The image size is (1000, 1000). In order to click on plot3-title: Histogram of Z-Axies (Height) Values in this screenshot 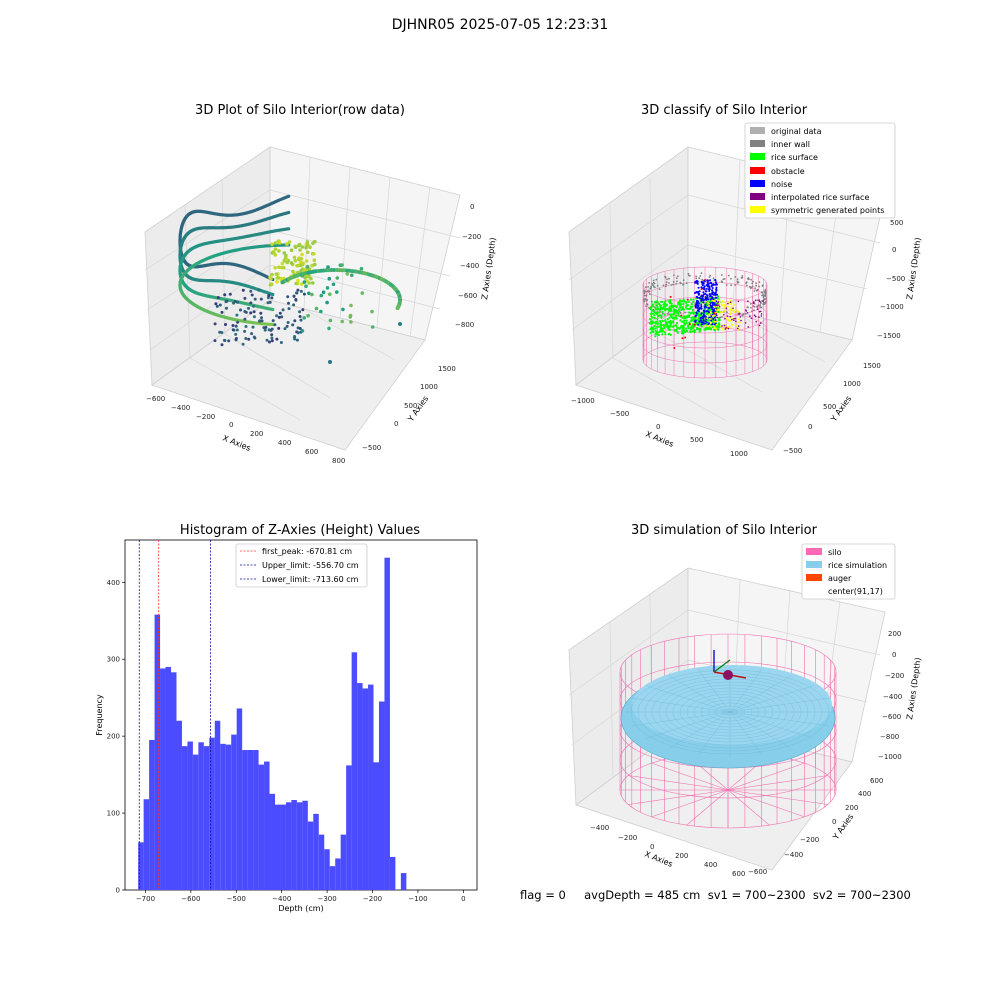, I will do `click(300, 530)`.